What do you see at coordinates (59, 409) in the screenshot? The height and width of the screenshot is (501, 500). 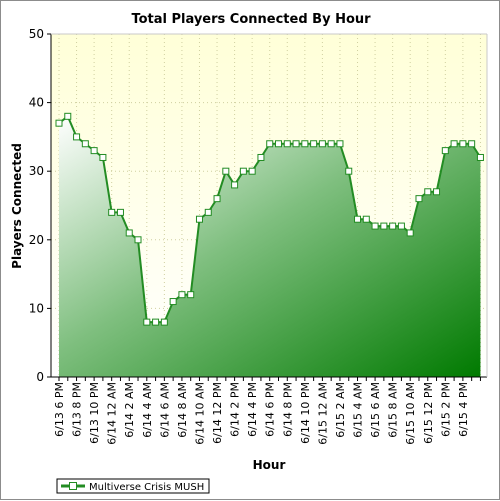 I see `x-tick-label: 6/13 6 PM` at bounding box center [59, 409].